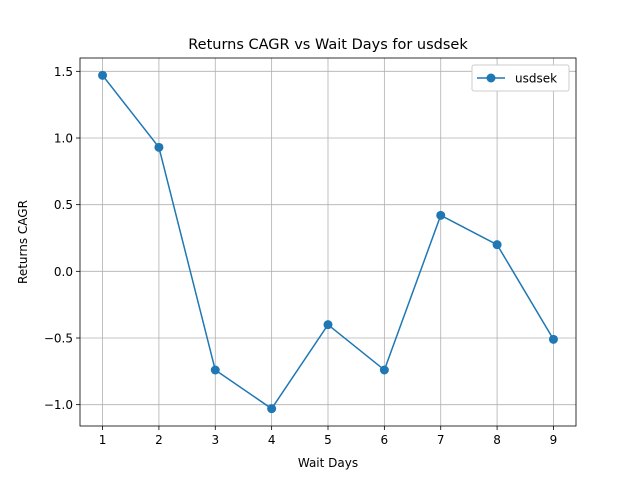  Describe the element at coordinates (328, 440) in the screenshot. I see `x-tick-label: 5` at that location.